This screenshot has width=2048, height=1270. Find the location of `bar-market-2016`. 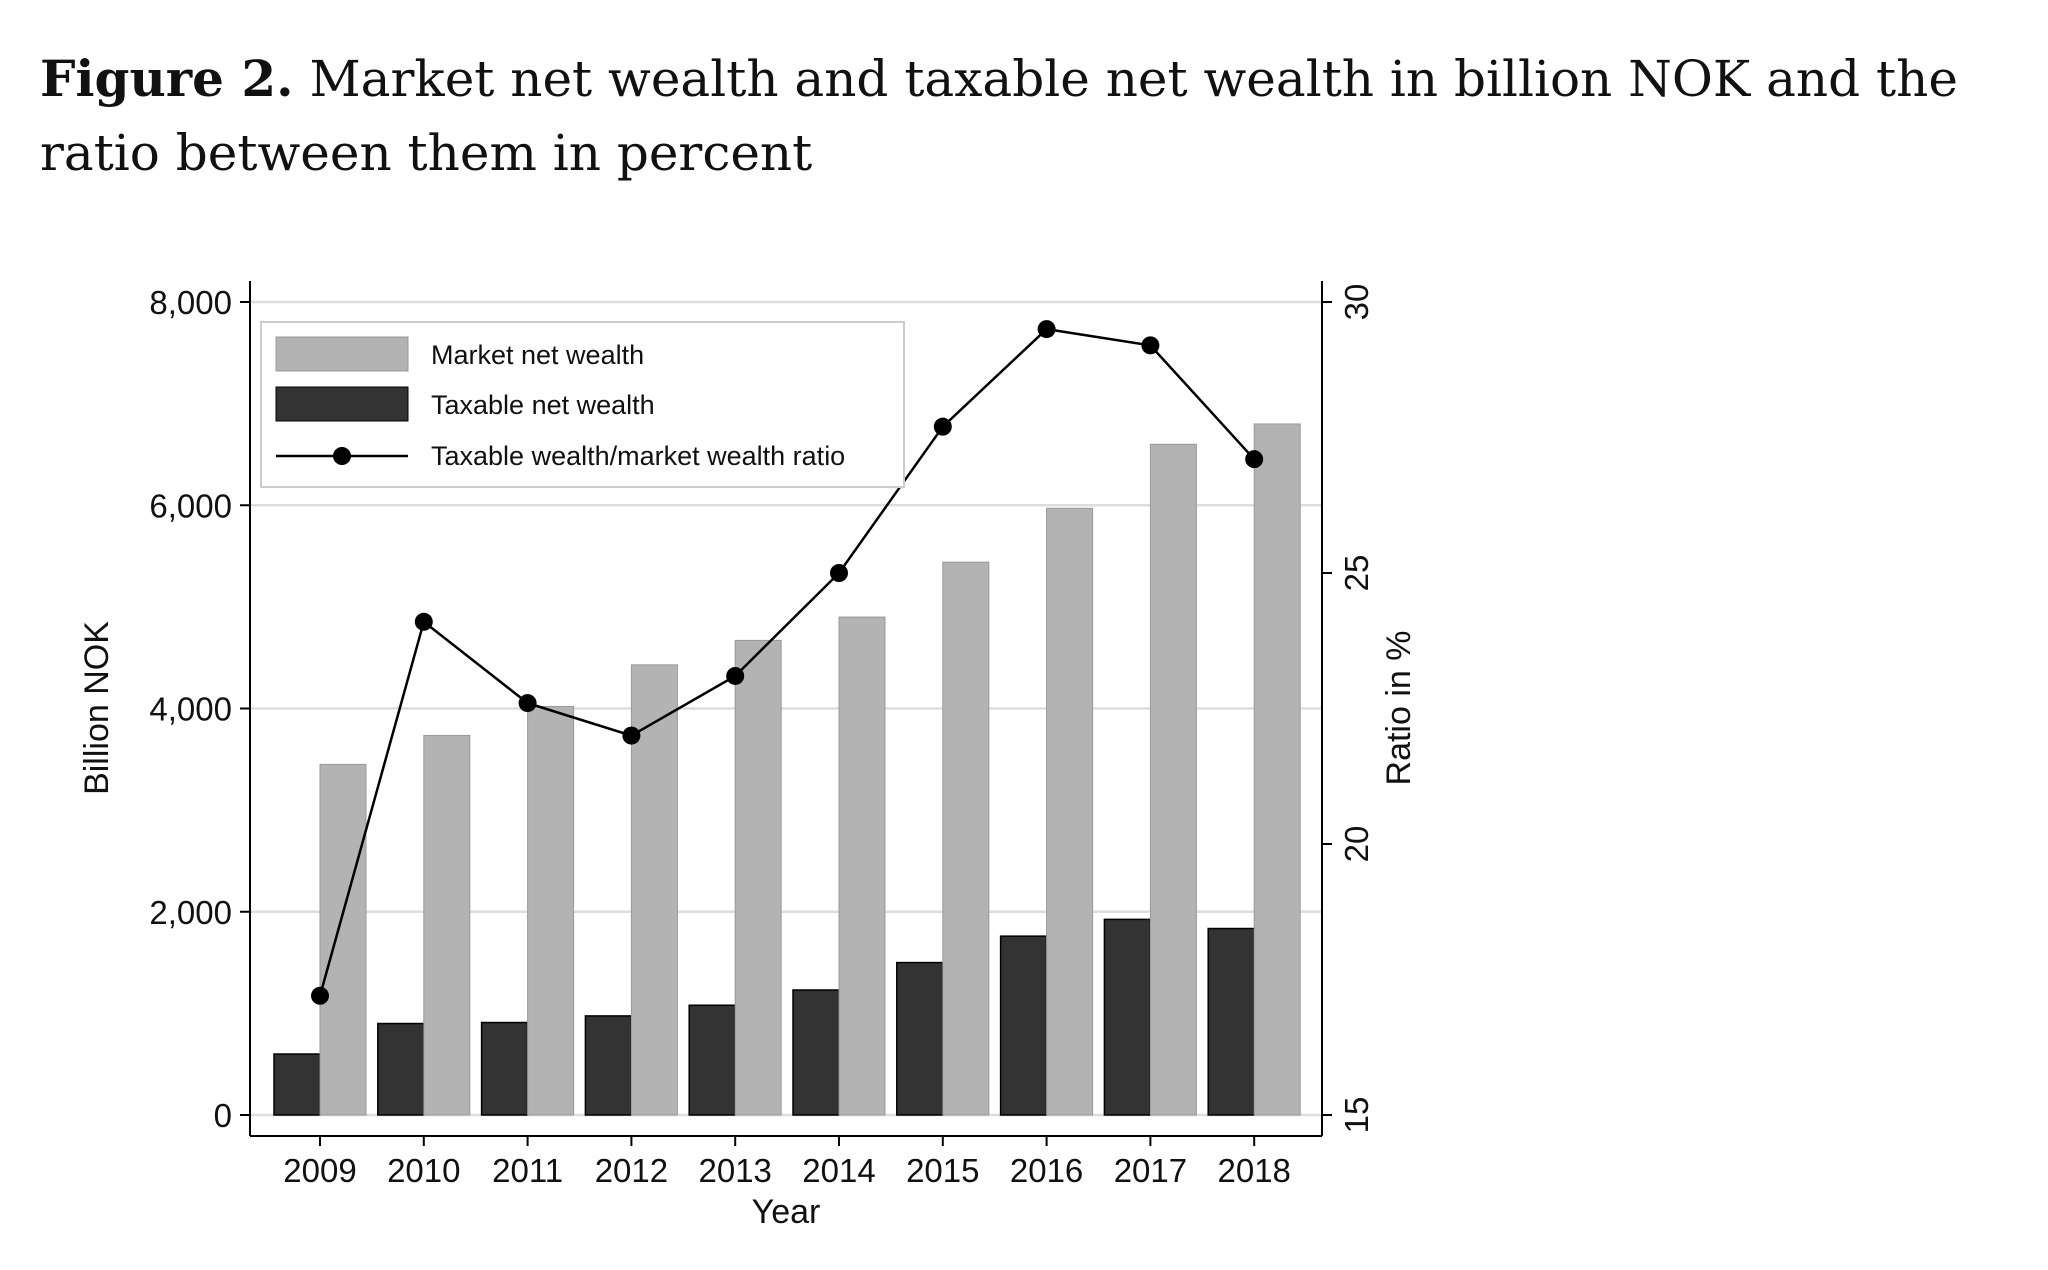

bar-market-2016 is located at coordinates (1070, 811).